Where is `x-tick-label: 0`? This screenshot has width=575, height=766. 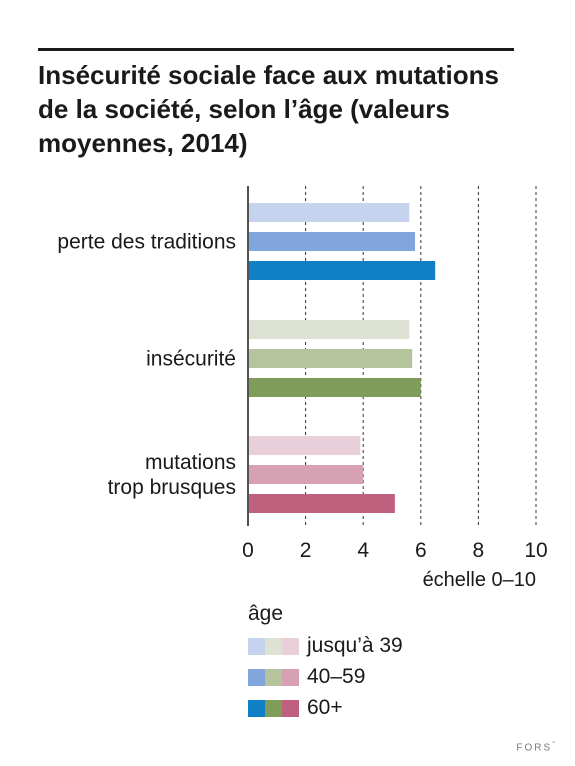 x-tick-label: 0 is located at coordinates (248, 550).